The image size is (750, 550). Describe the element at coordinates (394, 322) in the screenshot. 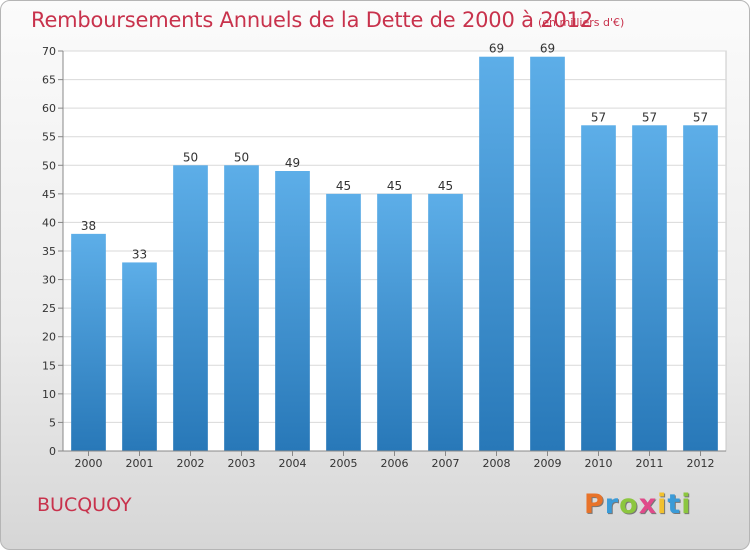

I see `bar-2006` at that location.